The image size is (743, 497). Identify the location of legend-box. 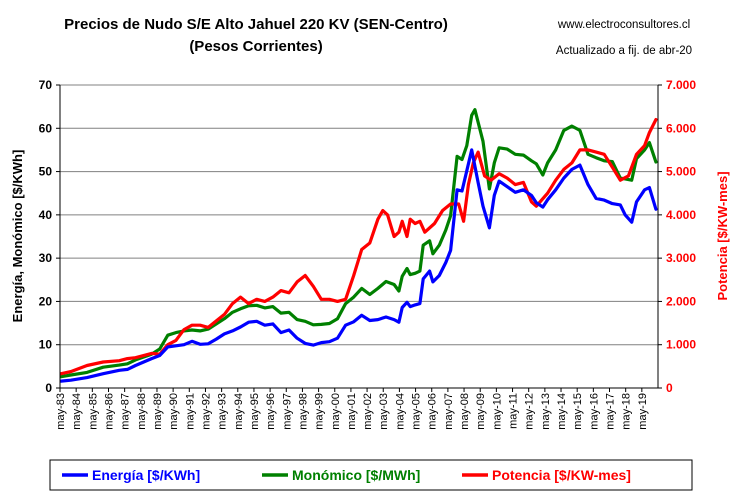
(371, 475).